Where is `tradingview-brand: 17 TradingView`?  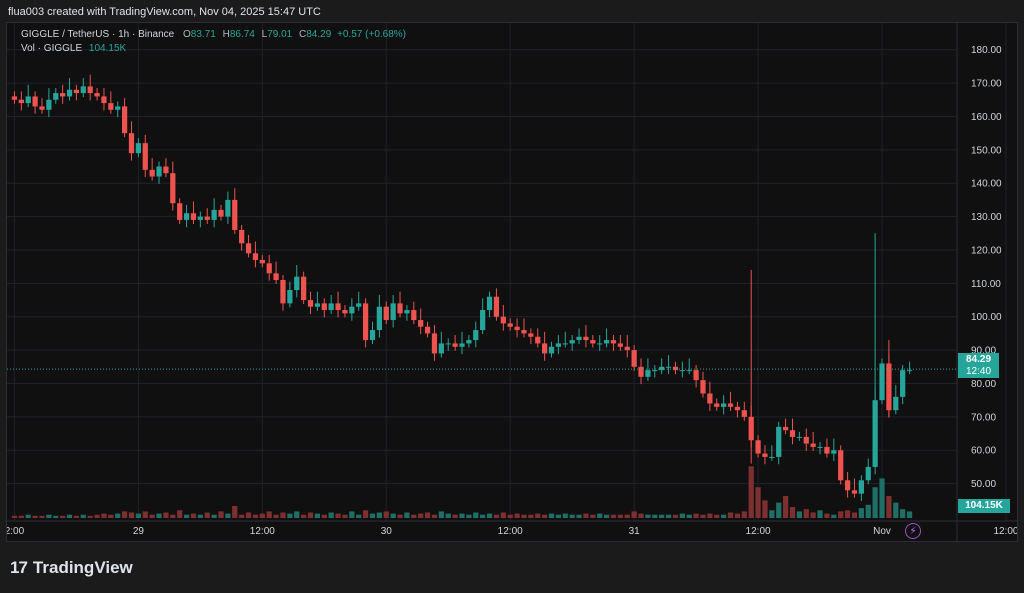 tradingview-brand: 17 TradingView is located at coordinates (71, 568).